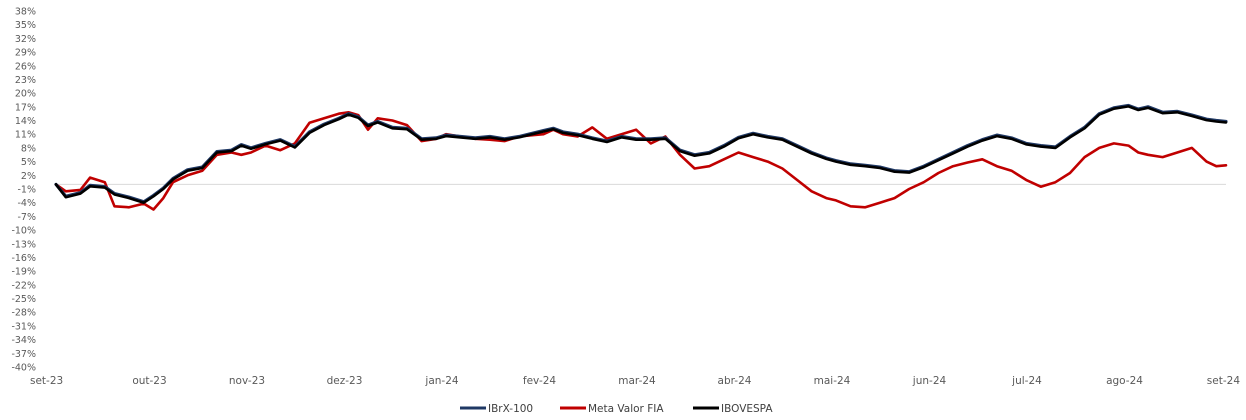 The height and width of the screenshot is (420, 1246). I want to click on x-tick-label: set-23, so click(46, 381).